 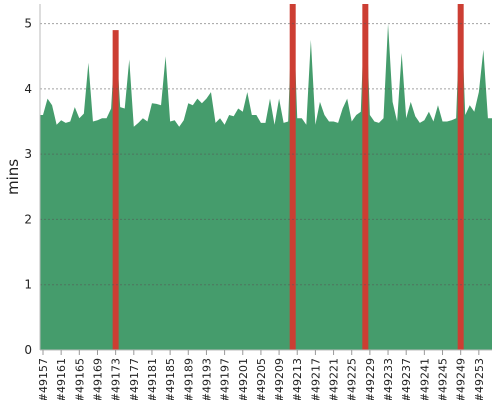 What do you see at coordinates (315, 379) in the screenshot?
I see `x-tick-label: #49217` at bounding box center [315, 379].